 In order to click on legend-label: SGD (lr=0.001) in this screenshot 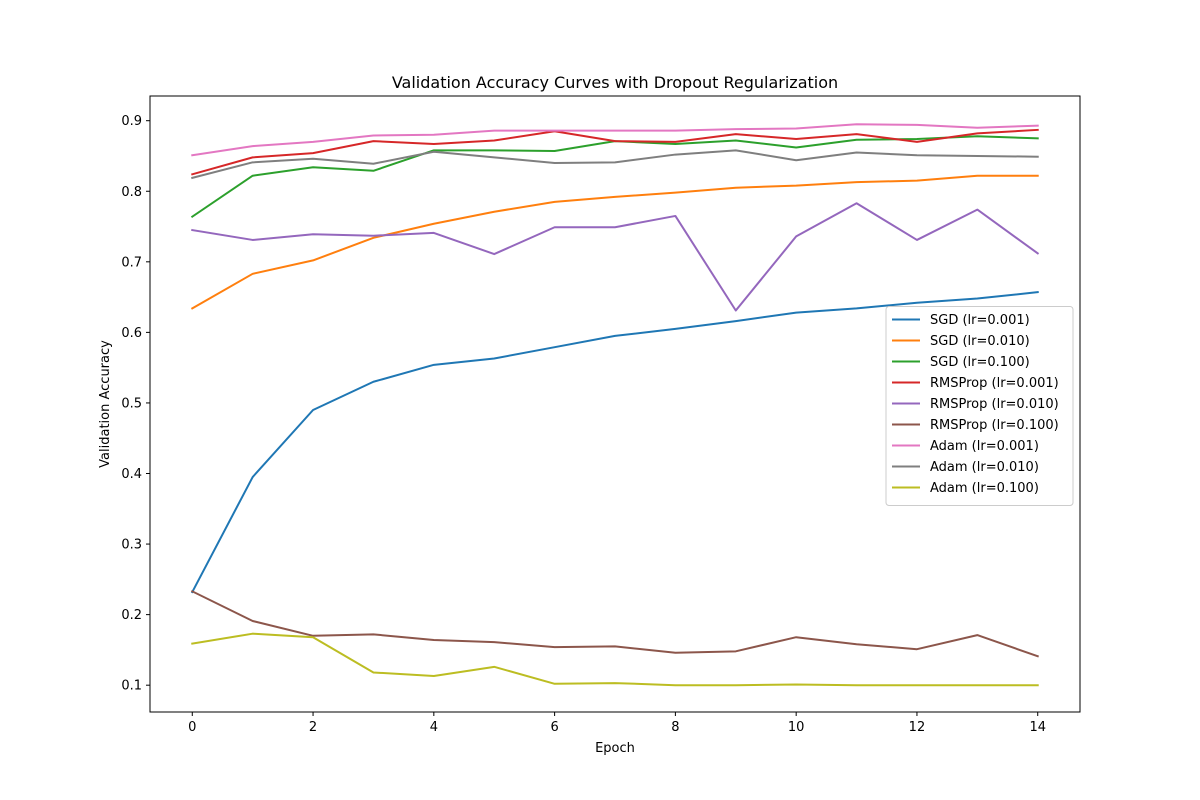, I will do `click(980, 320)`.